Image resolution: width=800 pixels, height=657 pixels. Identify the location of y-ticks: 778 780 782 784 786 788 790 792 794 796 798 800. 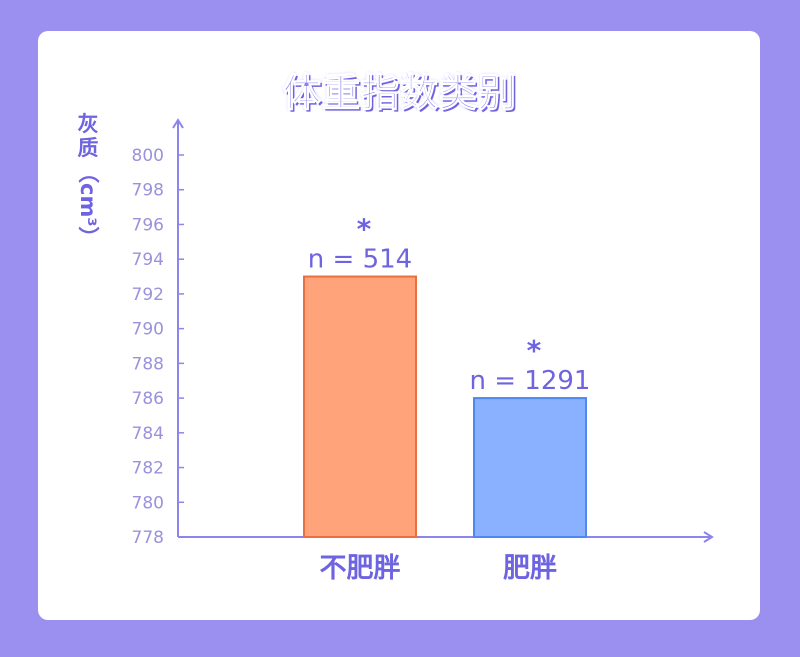
(158, 347).